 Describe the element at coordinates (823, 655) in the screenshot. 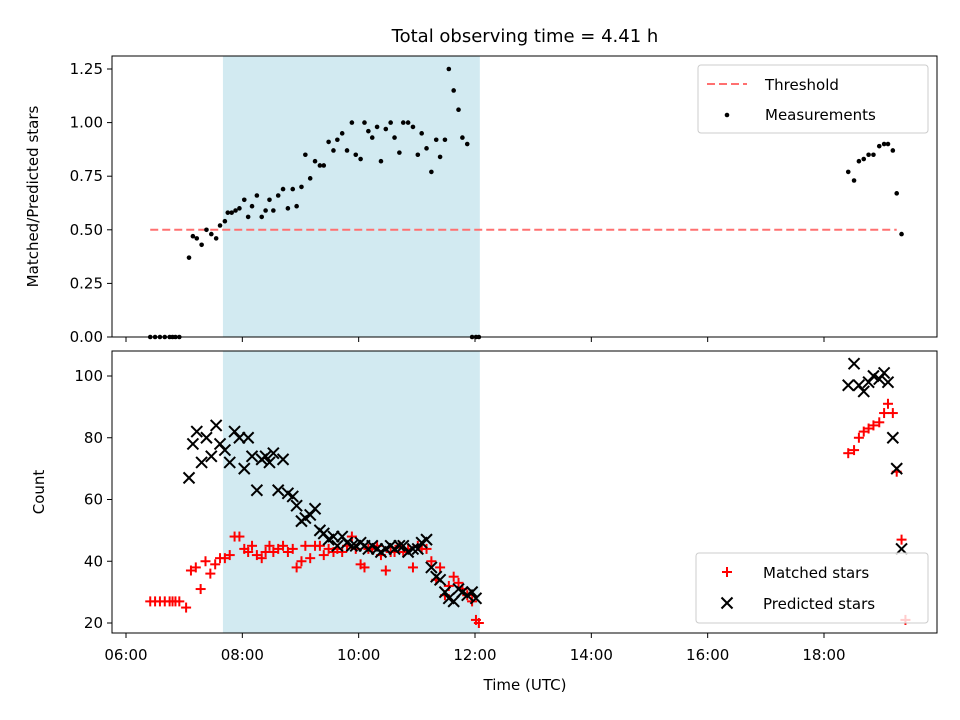

I see `x-tick-label: 18:00` at that location.